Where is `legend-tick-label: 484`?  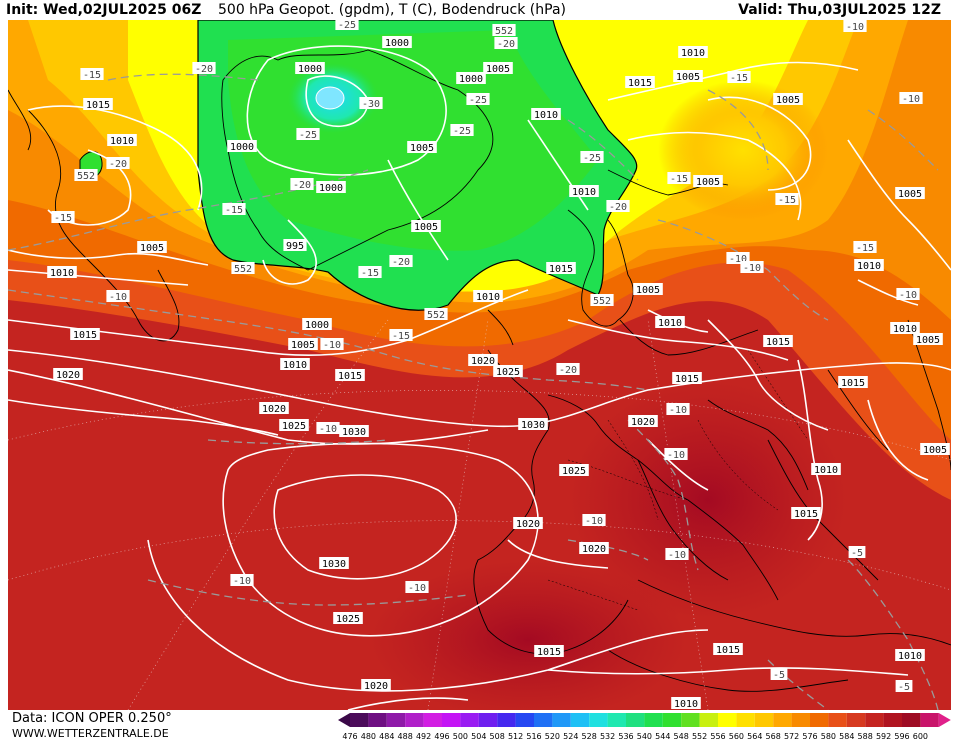 legend-tick-label: 484 is located at coordinates (386, 736).